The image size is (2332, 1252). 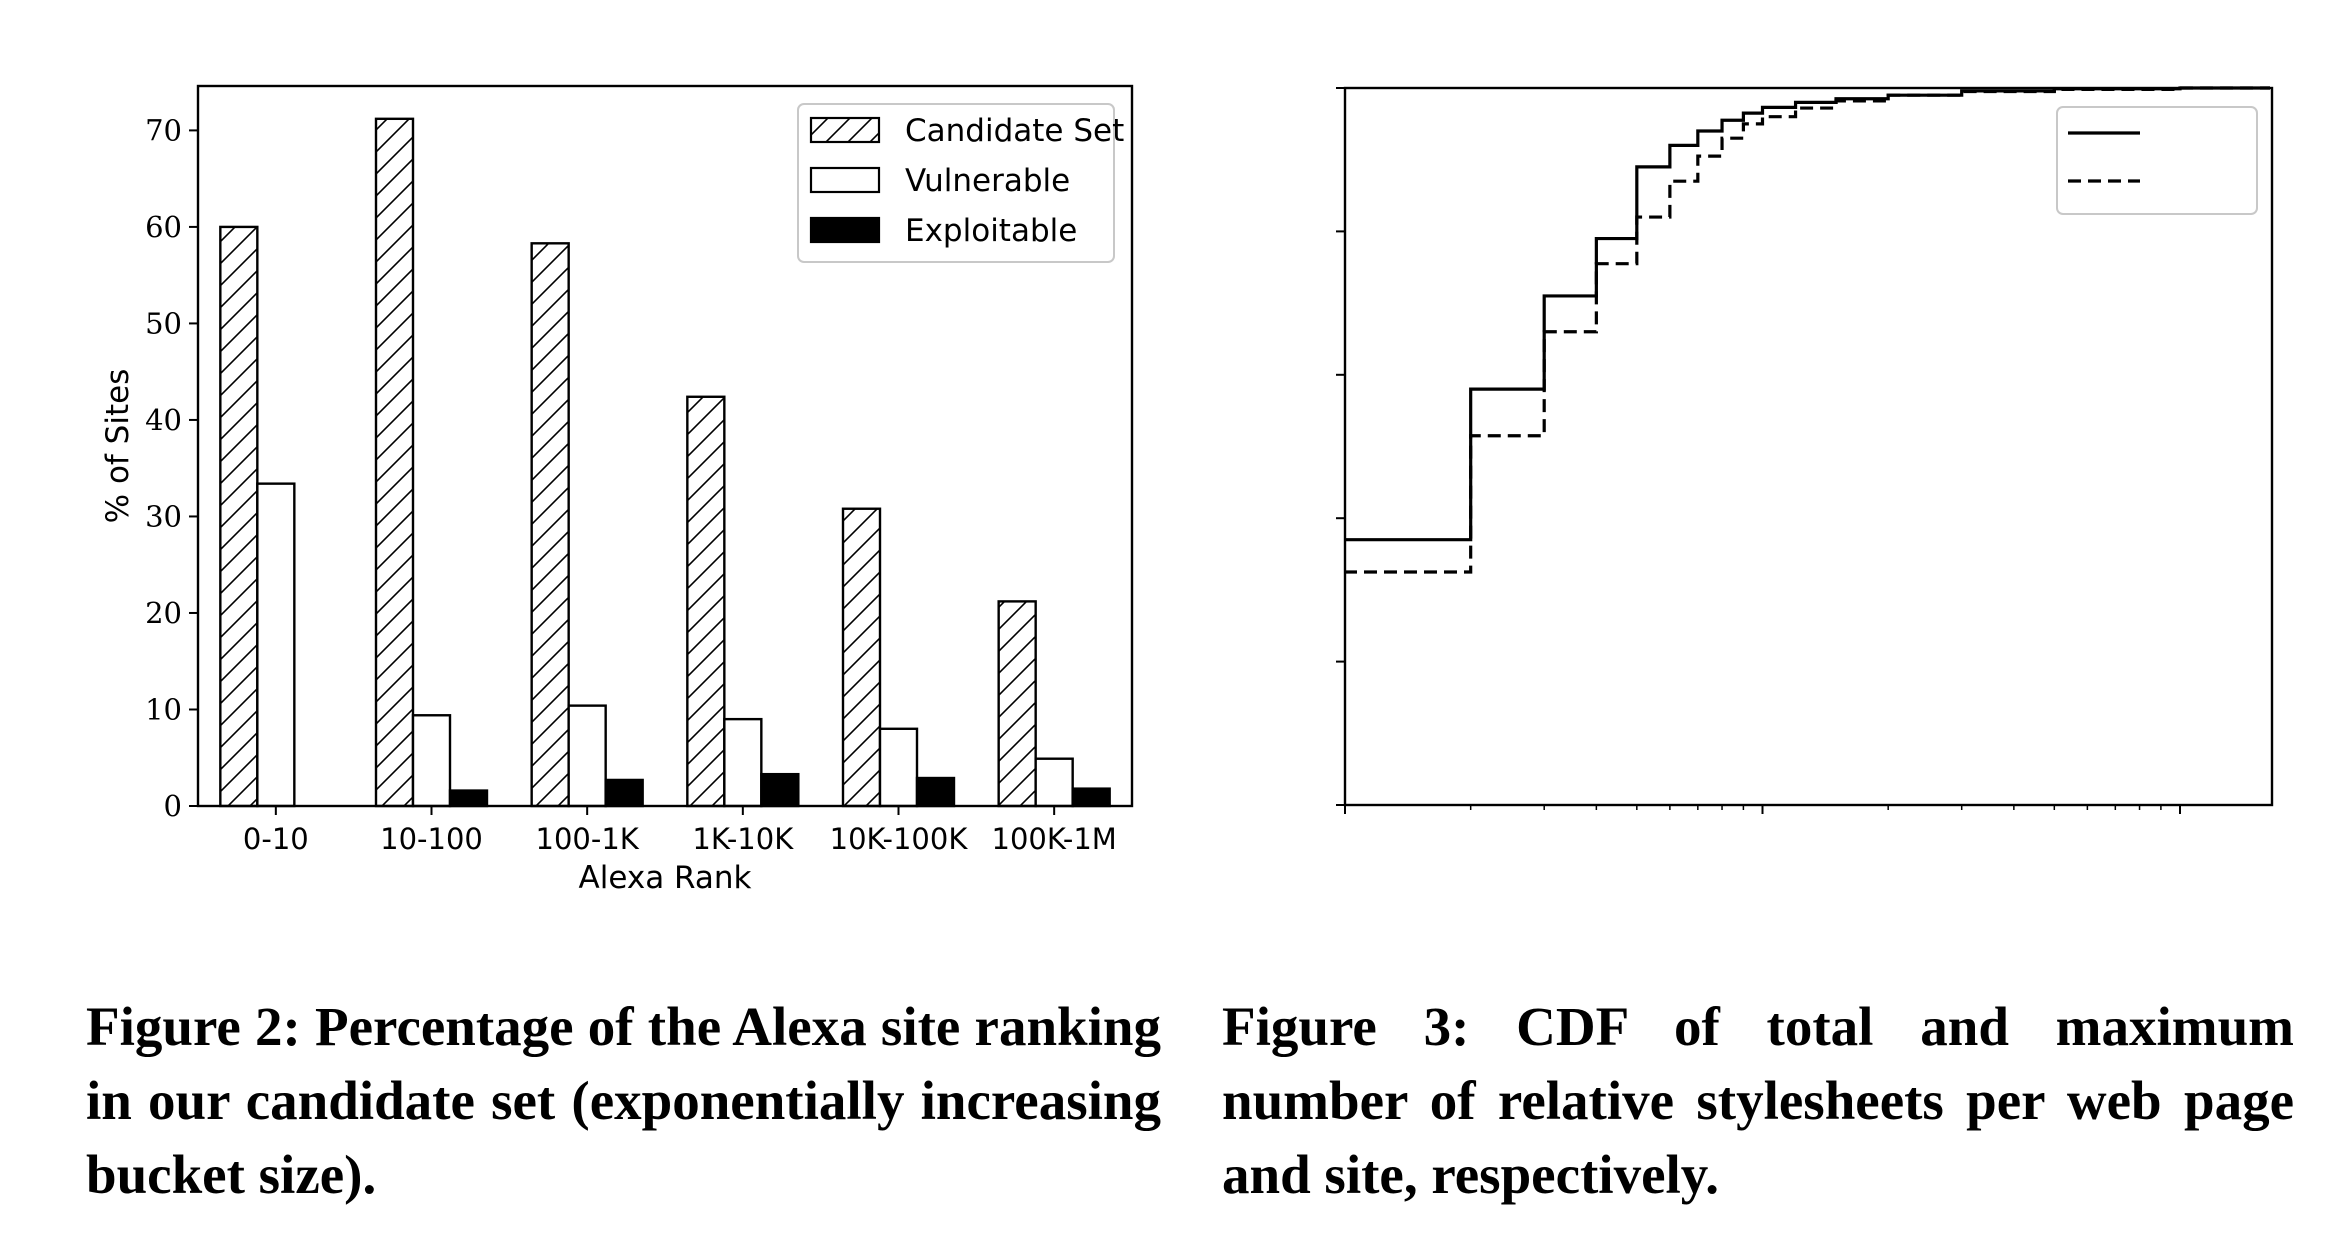 I want to click on y-axis-label: % of Sites, so click(x=118, y=446).